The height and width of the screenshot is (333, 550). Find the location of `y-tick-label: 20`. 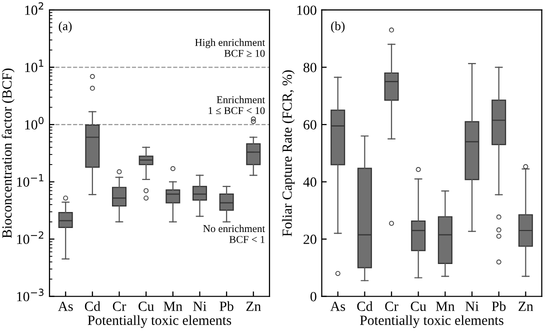

y-tick-label: 20 is located at coordinates (310, 239).